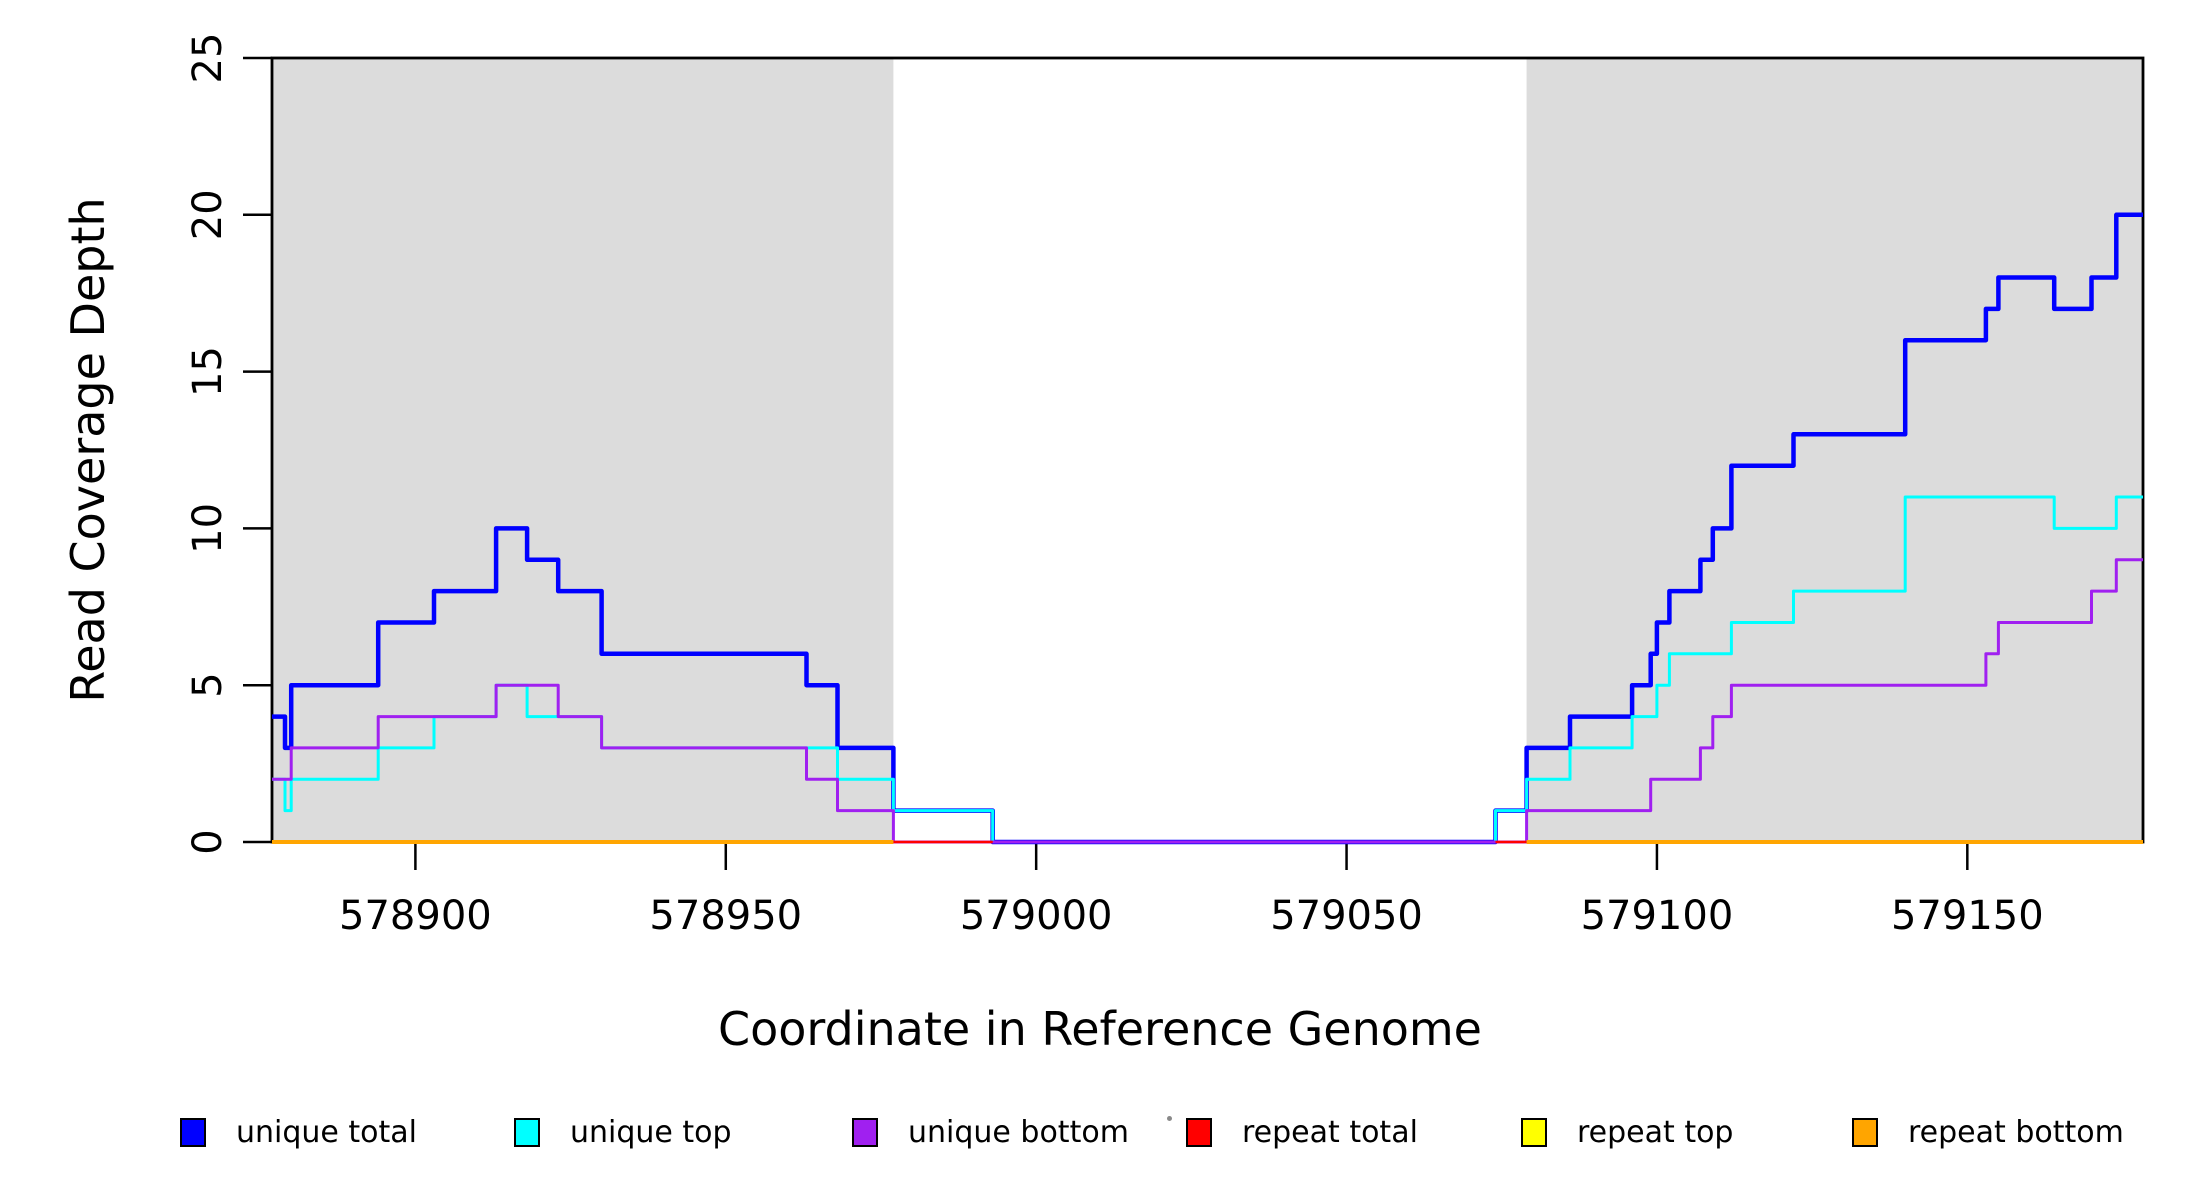 Image resolution: width=2200 pixels, height=1200 pixels. I want to click on x-axis-tick-label: 578900, so click(415, 916).